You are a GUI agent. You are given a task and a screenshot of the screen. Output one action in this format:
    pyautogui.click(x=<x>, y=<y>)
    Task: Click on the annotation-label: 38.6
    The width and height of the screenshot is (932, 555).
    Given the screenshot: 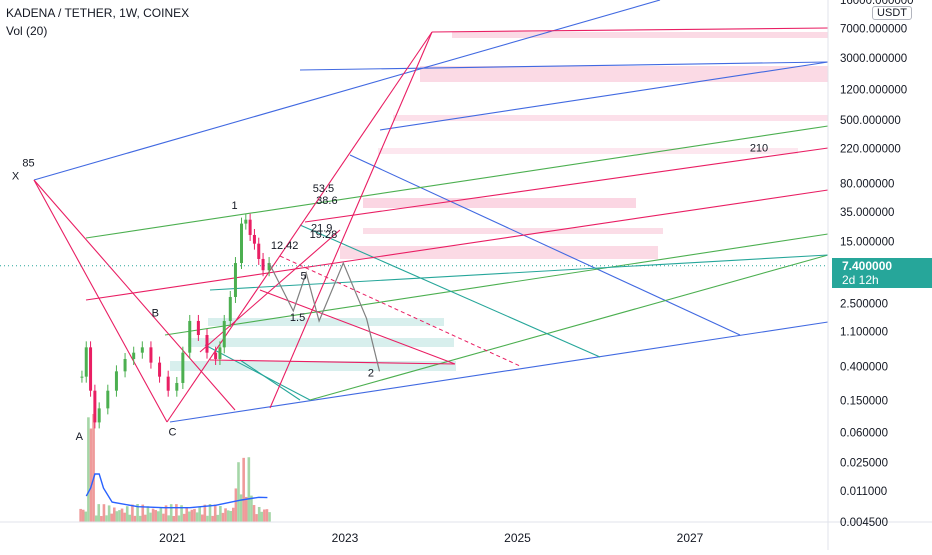 What is the action you would take?
    pyautogui.click(x=326, y=201)
    